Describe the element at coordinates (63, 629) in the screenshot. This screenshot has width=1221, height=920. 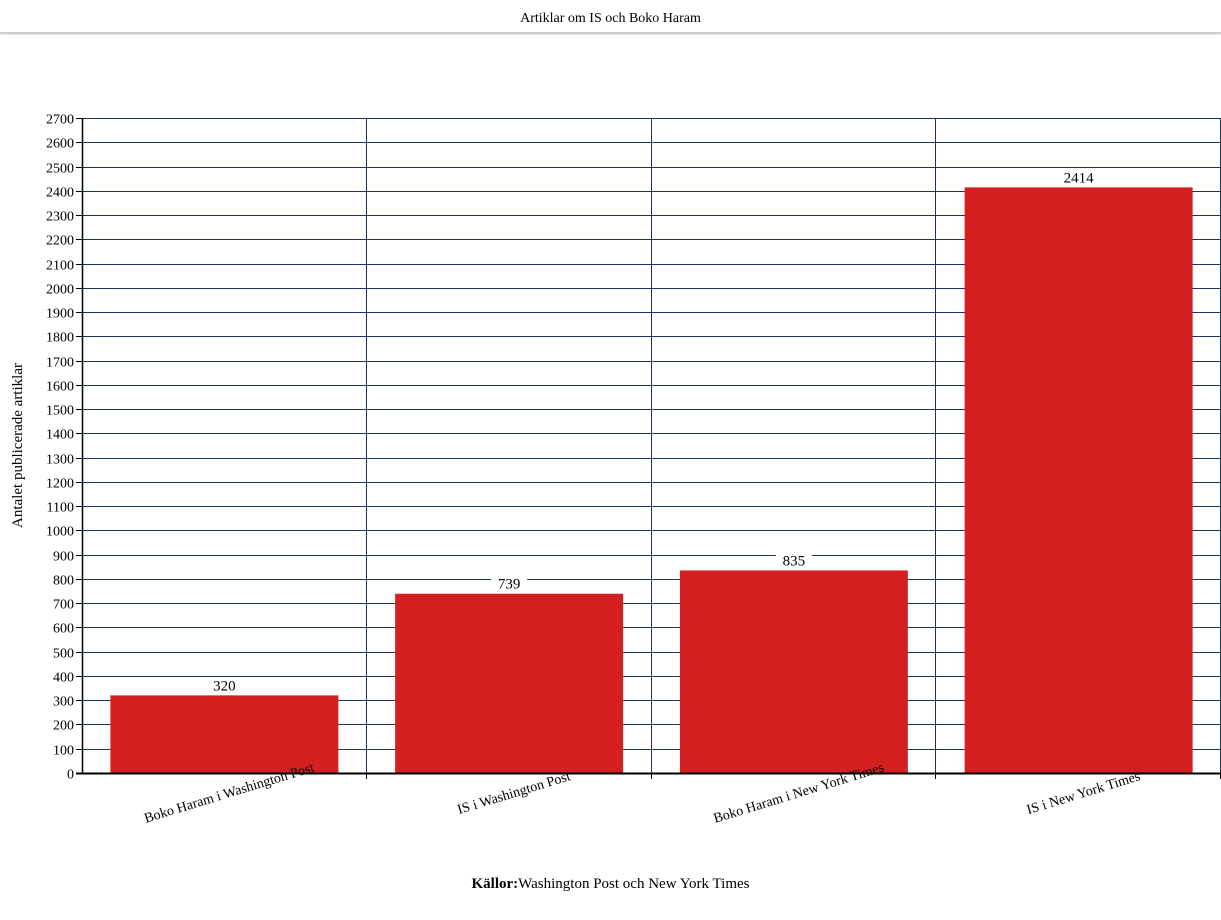
I see `y-tick-label: 600` at that location.